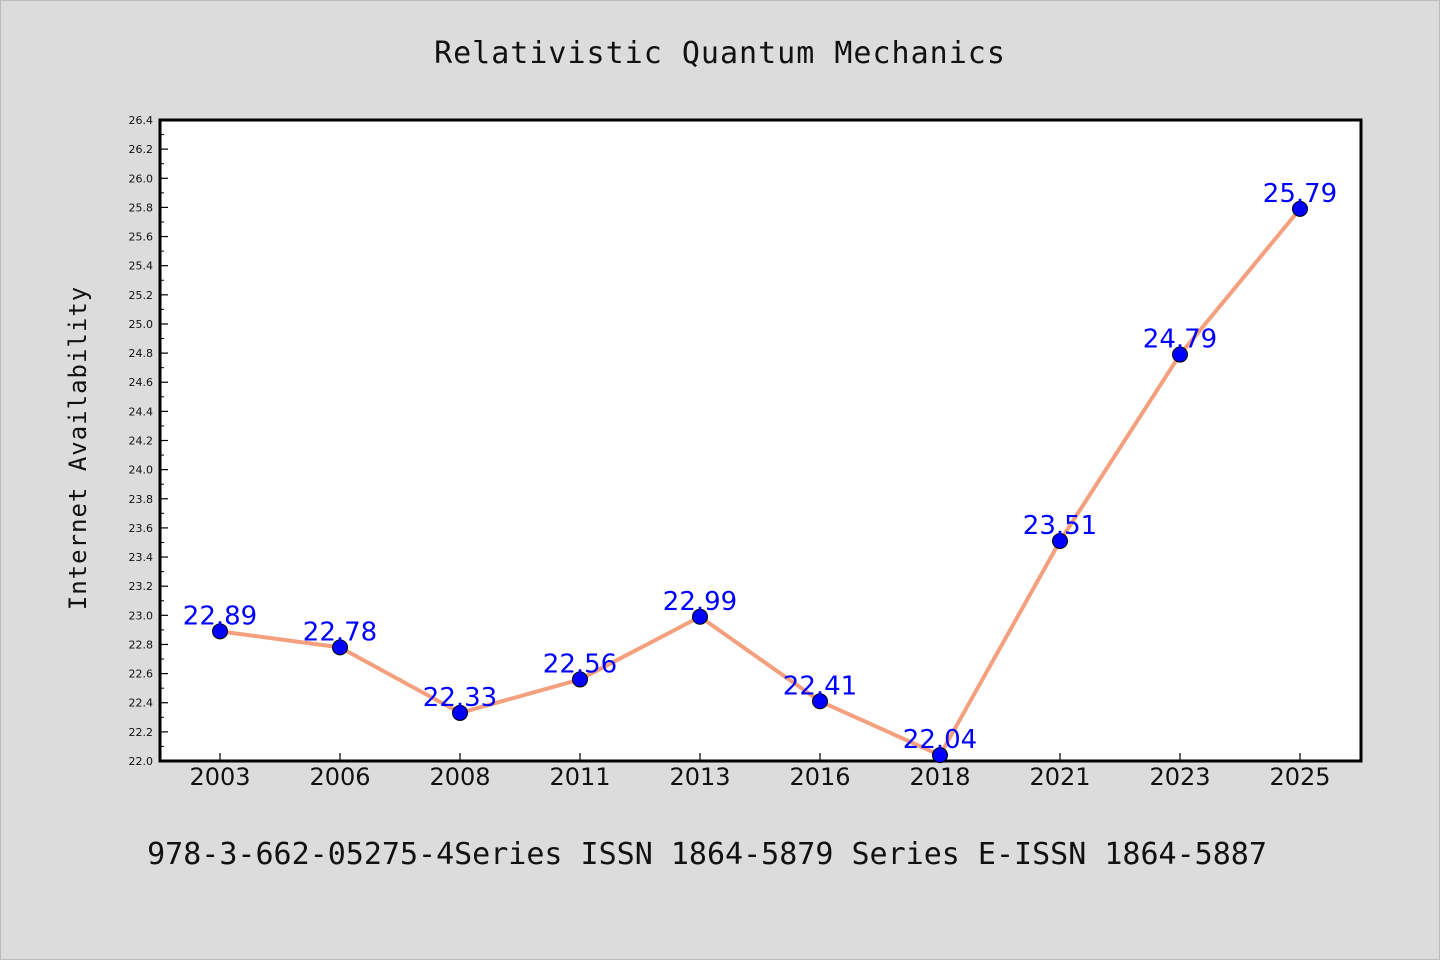  I want to click on y-tick-label: 24.2, so click(141, 441).